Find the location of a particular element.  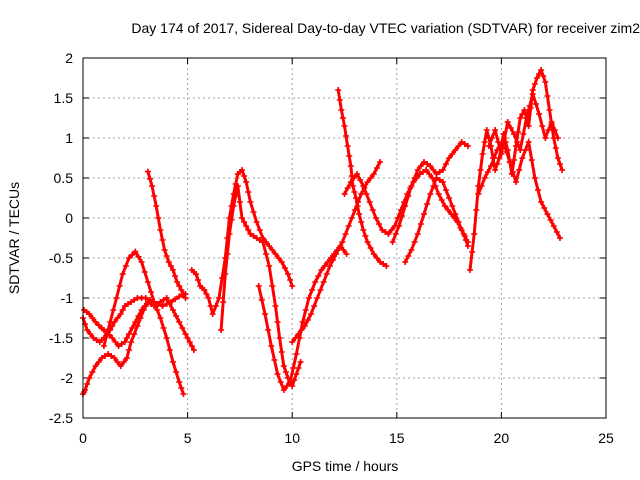

x-tick-label: 20 is located at coordinates (502, 438).